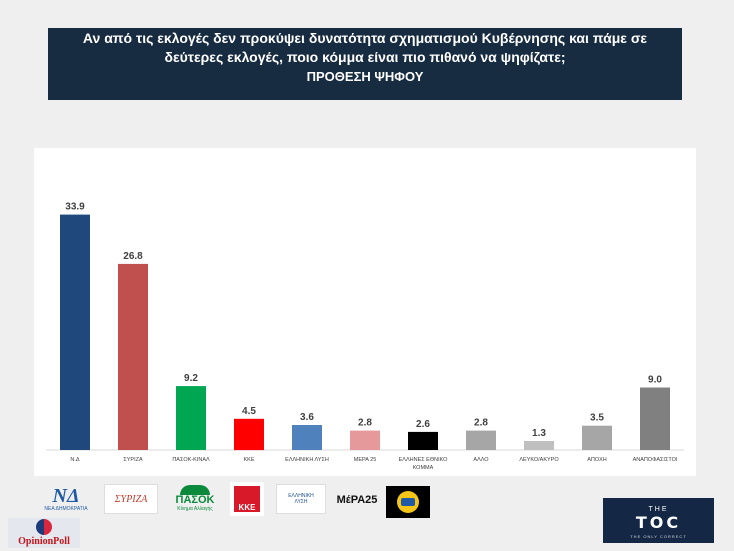  What do you see at coordinates (539, 460) in the screenshot?
I see `category-label: ΛΕΥΚΟ/ΑΚΥΡΟ` at bounding box center [539, 460].